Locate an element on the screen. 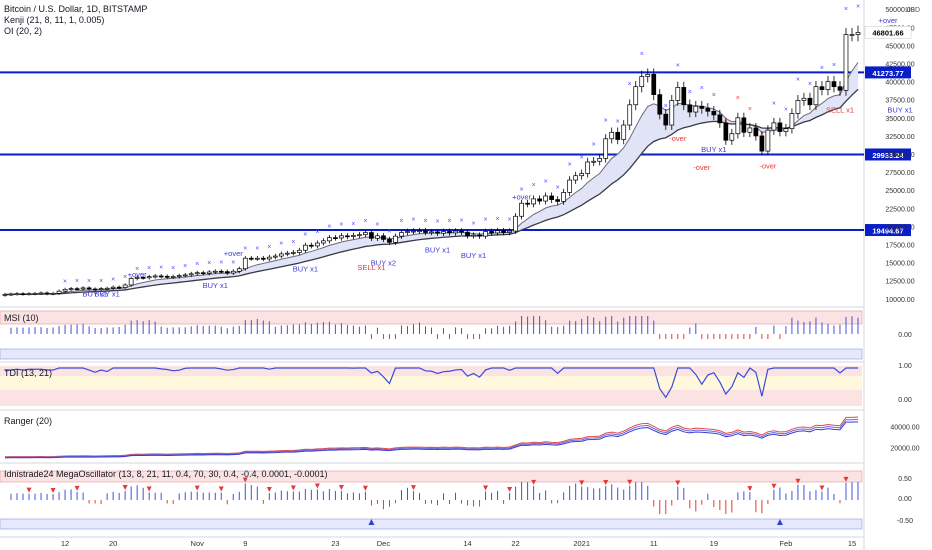 The width and height of the screenshot is (932, 550). tdi-pane: 1.00 0.00 is located at coordinates (456, 384).